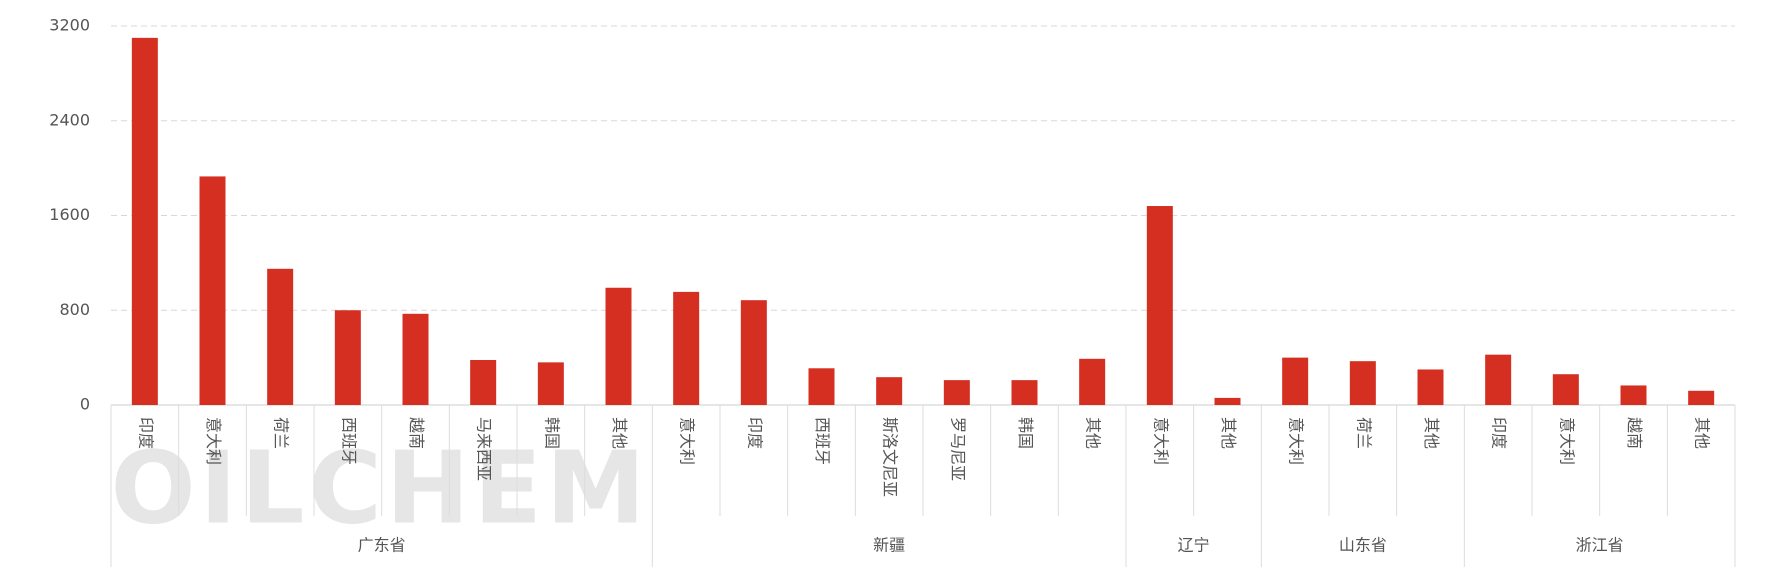 The image size is (1772, 567). I want to click on group-label: 辽宁, so click(1194, 545).